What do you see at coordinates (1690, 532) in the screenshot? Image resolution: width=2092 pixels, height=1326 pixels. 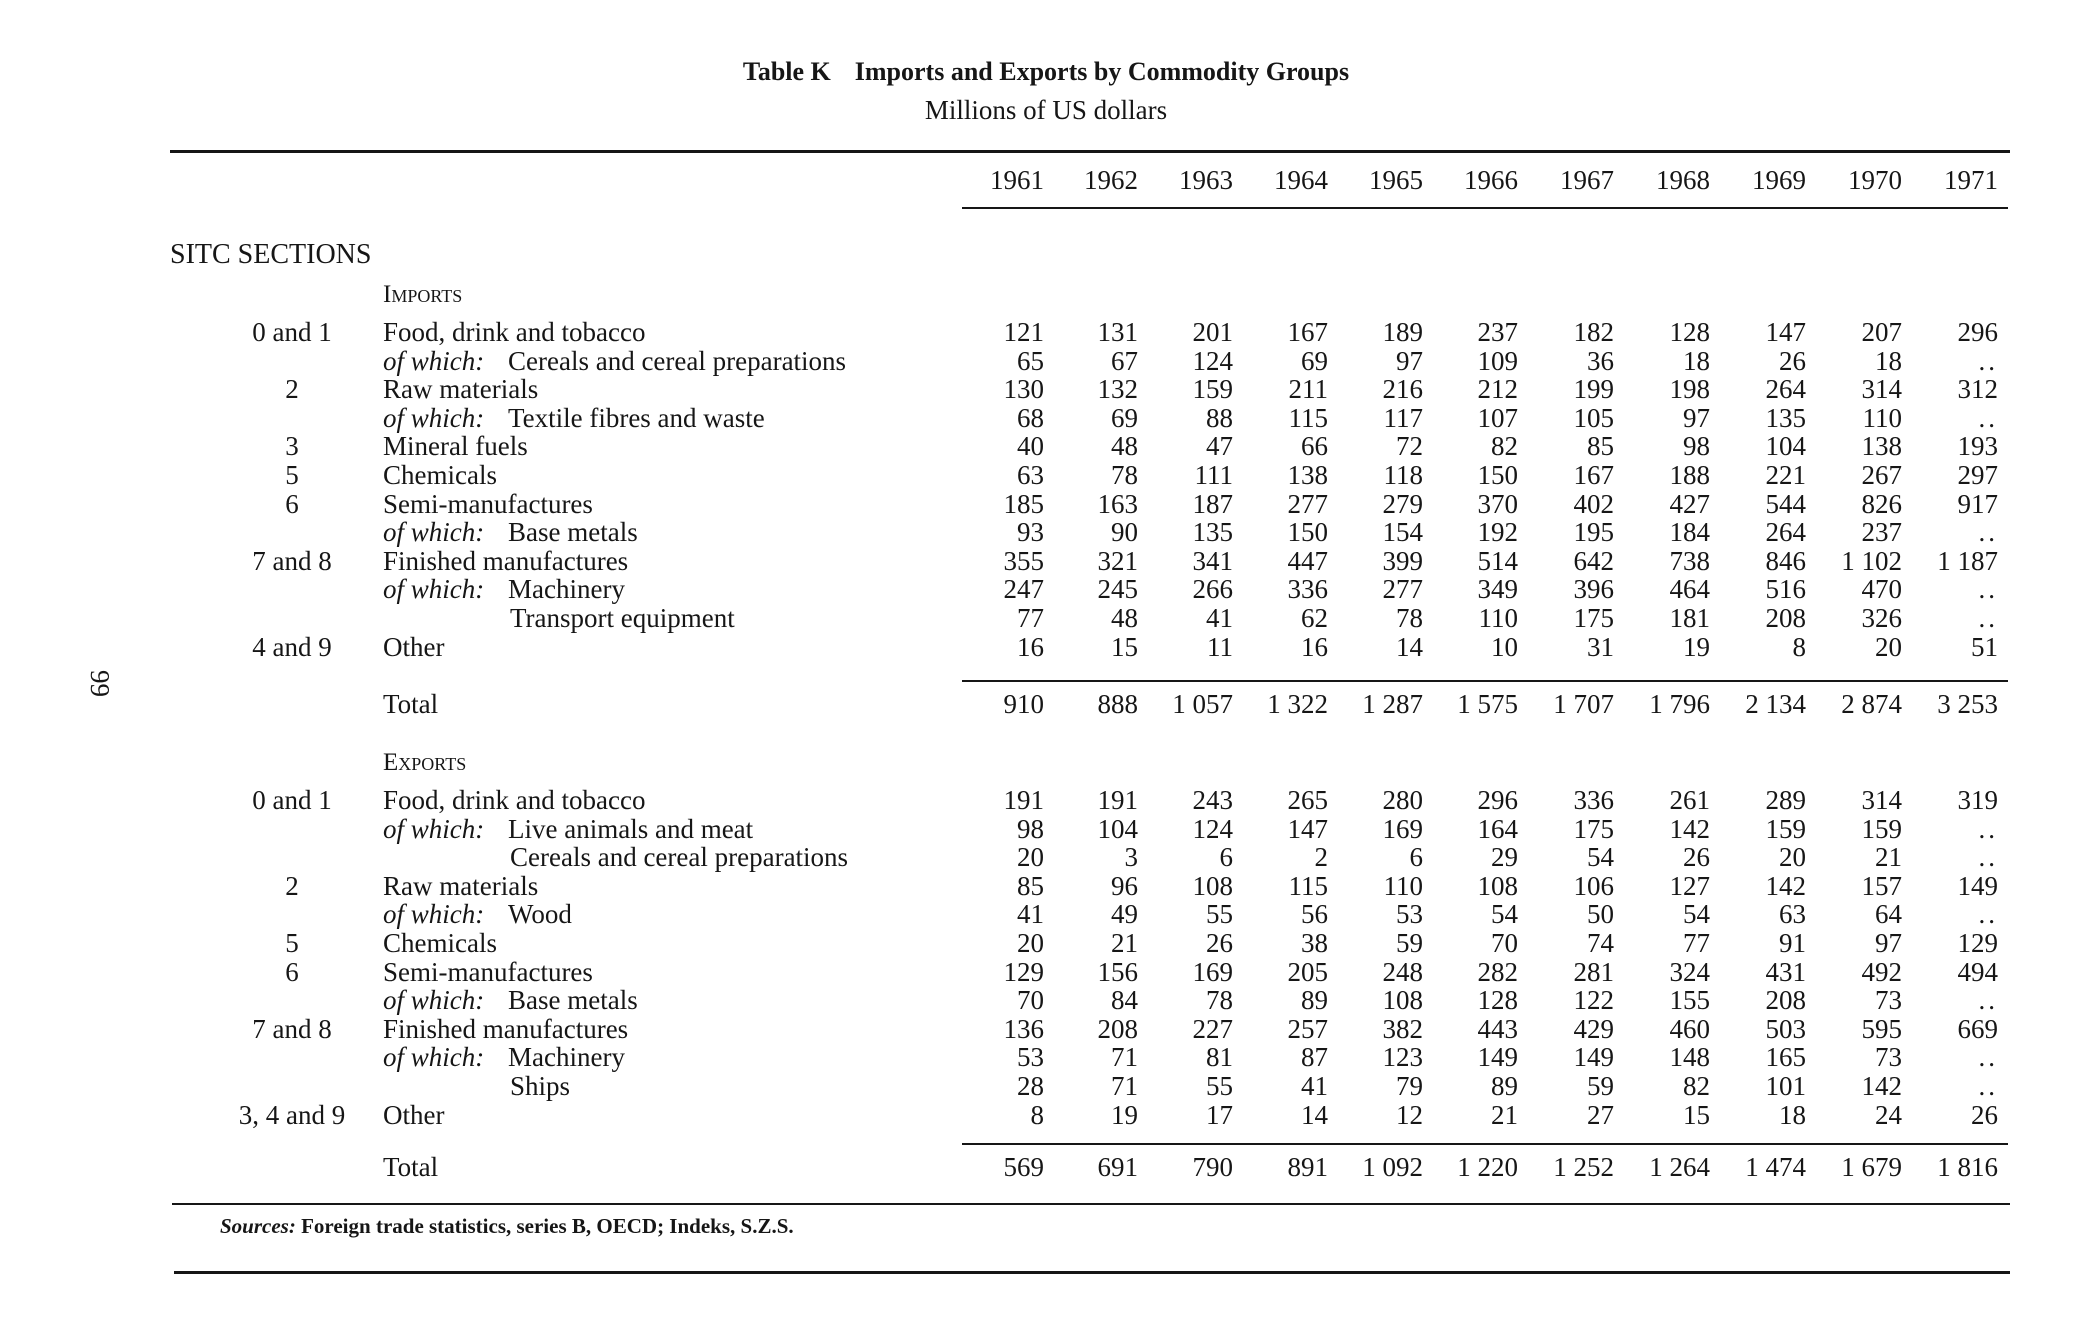 I see `row-value: 184` at bounding box center [1690, 532].